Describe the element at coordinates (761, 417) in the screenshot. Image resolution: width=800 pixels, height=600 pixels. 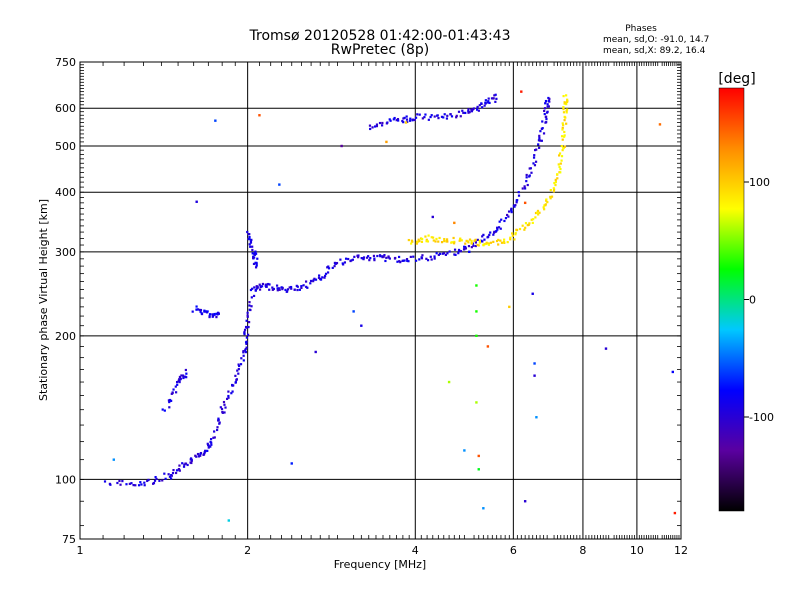
I see `colorbar-tick-label: -100` at that location.